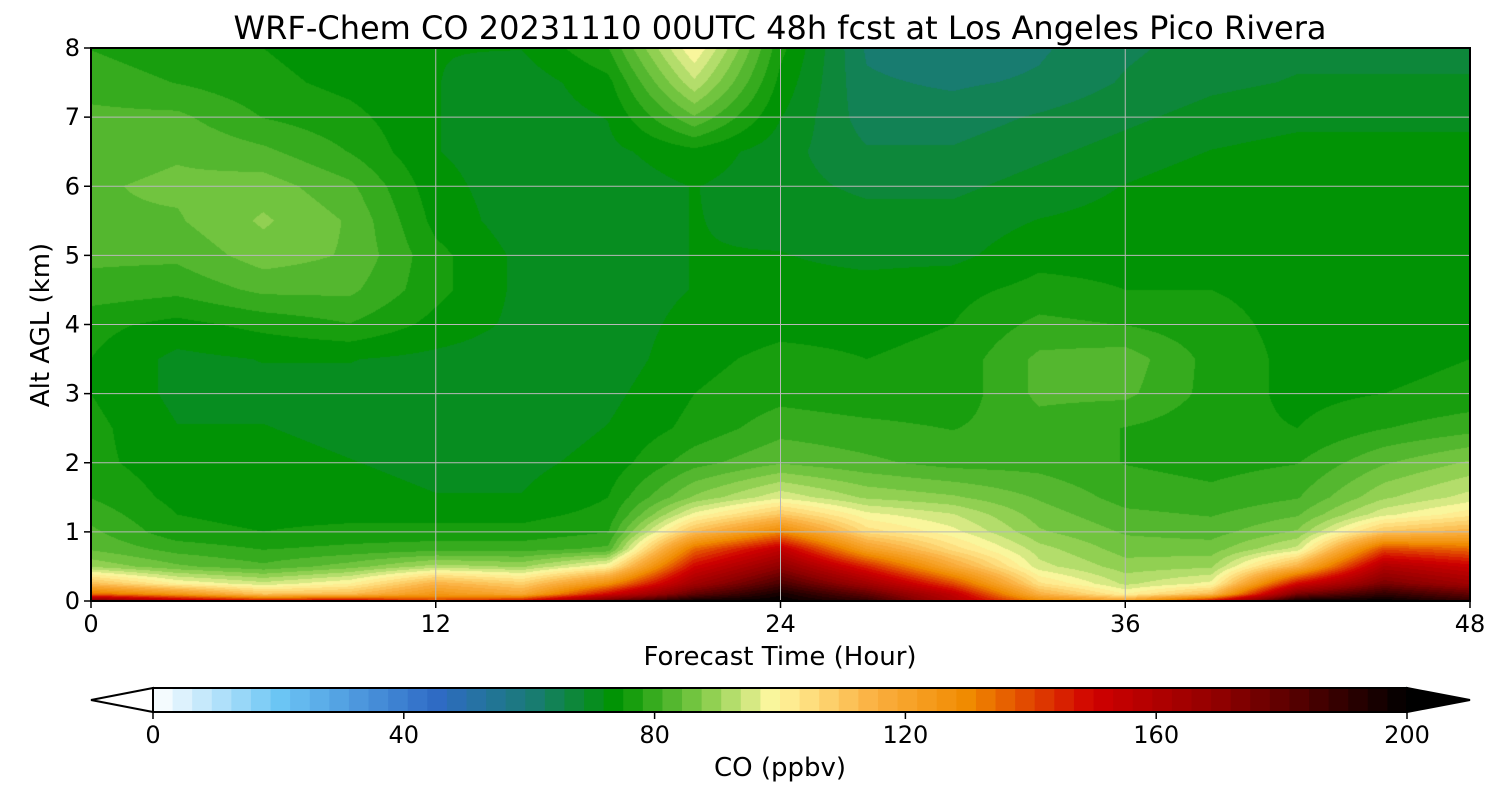 The width and height of the screenshot is (1500, 800). What do you see at coordinates (404, 735) in the screenshot?
I see `colorbar-tick-label: 40` at bounding box center [404, 735].